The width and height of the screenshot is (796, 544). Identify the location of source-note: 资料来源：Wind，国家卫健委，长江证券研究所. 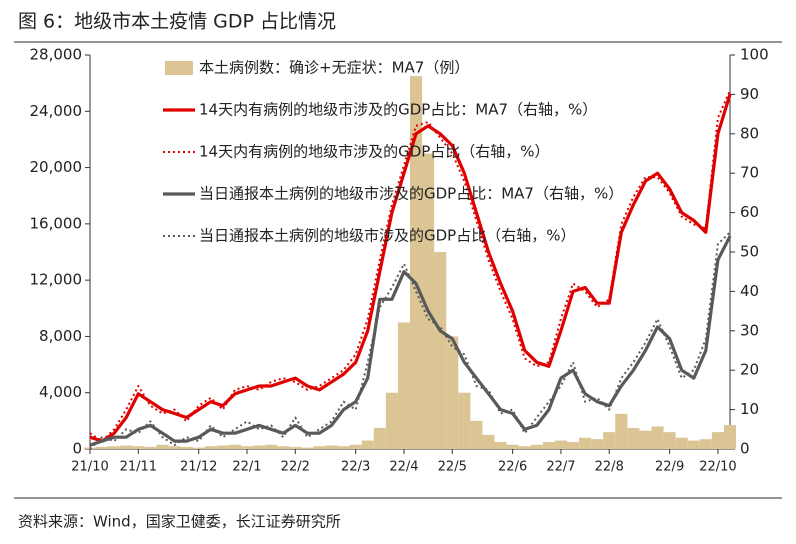
(179, 522).